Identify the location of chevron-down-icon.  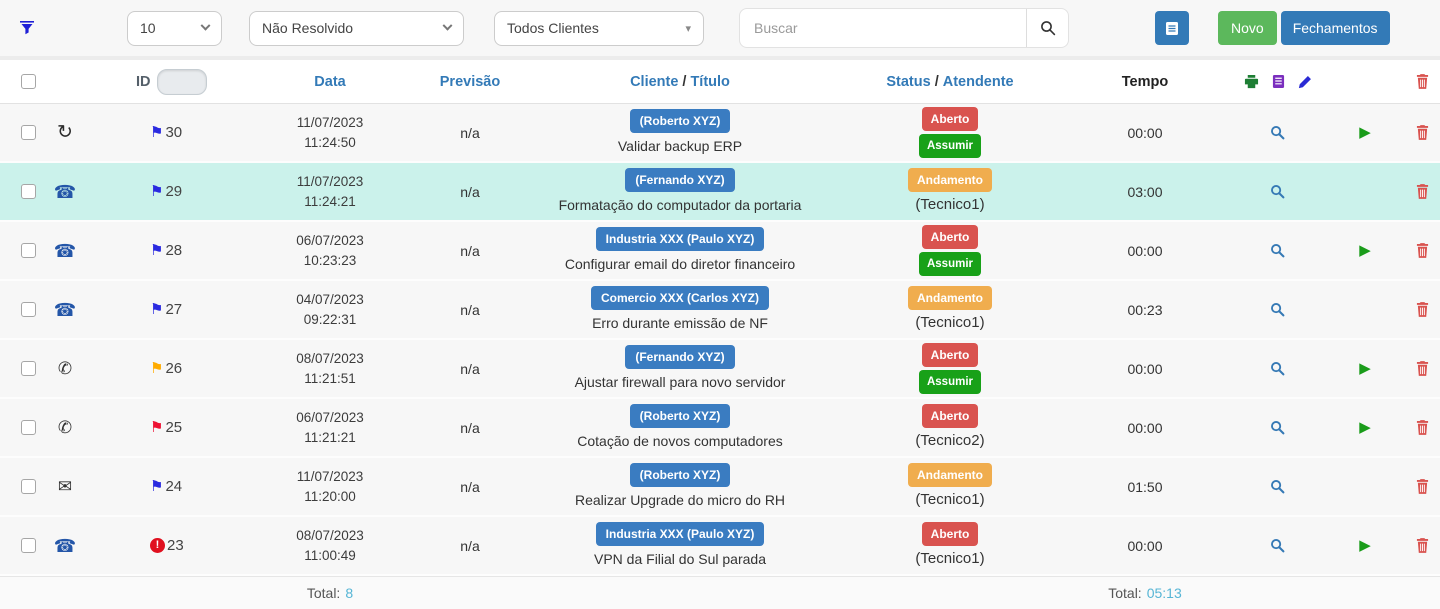
(205, 25).